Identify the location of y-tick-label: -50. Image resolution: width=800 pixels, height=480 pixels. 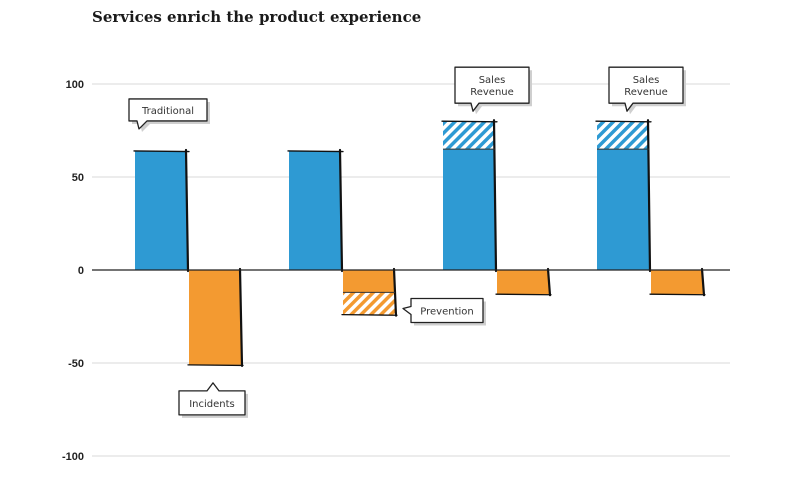
(76, 364).